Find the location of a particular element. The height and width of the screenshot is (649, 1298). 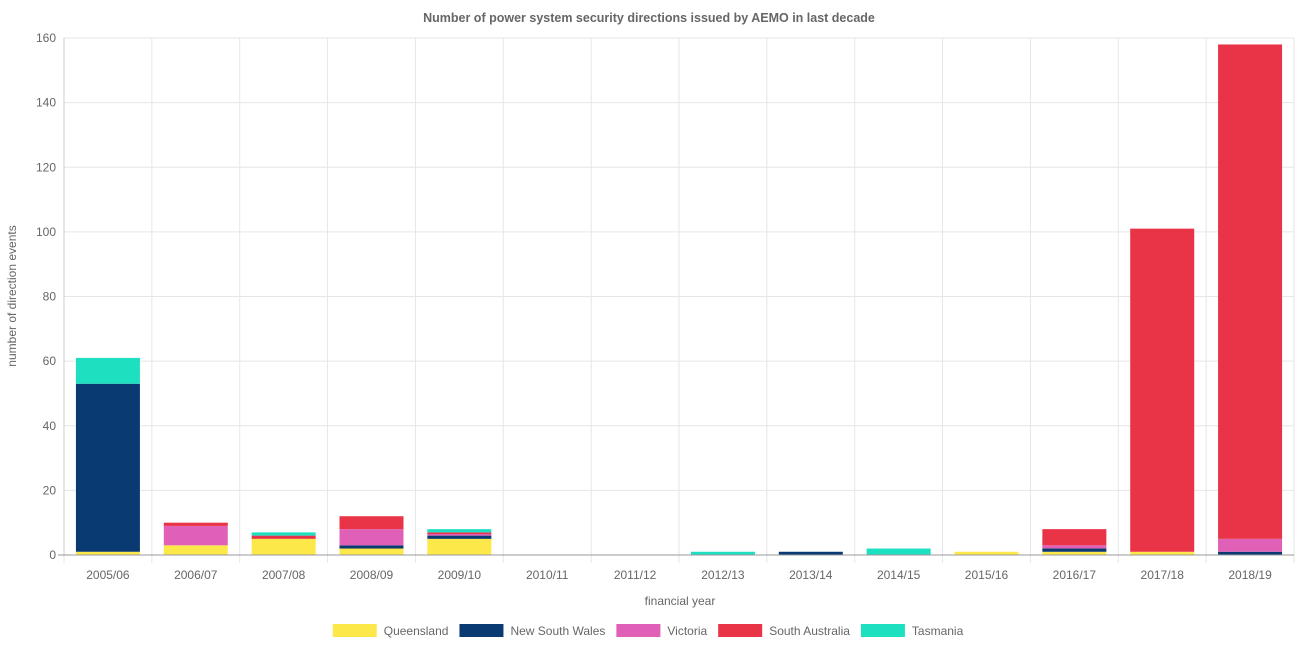

y-tick-label: 0 is located at coordinates (52, 555).